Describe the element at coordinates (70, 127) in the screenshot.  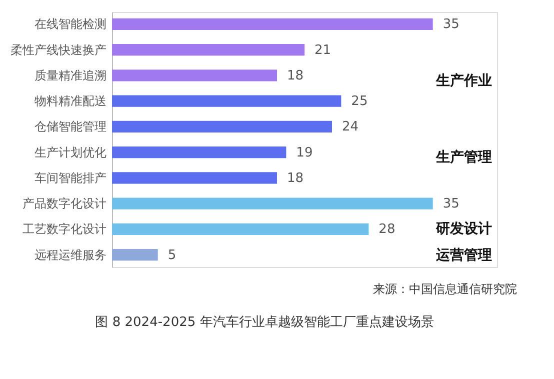
I see `y-tick-label: 仓储智能管理` at that location.